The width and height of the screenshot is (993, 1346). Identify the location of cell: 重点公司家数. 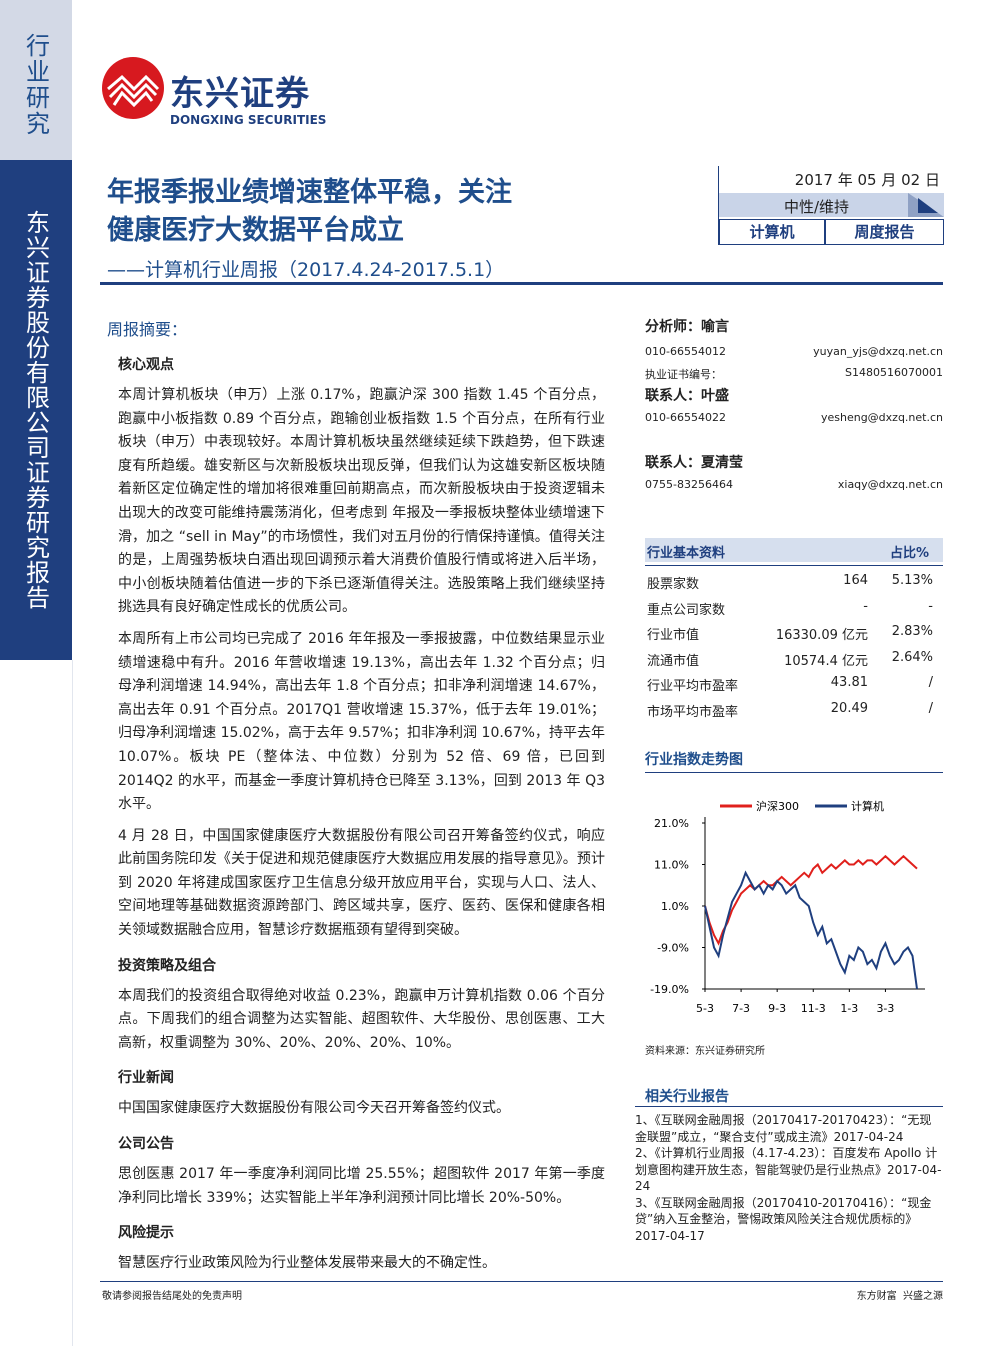
(686, 610).